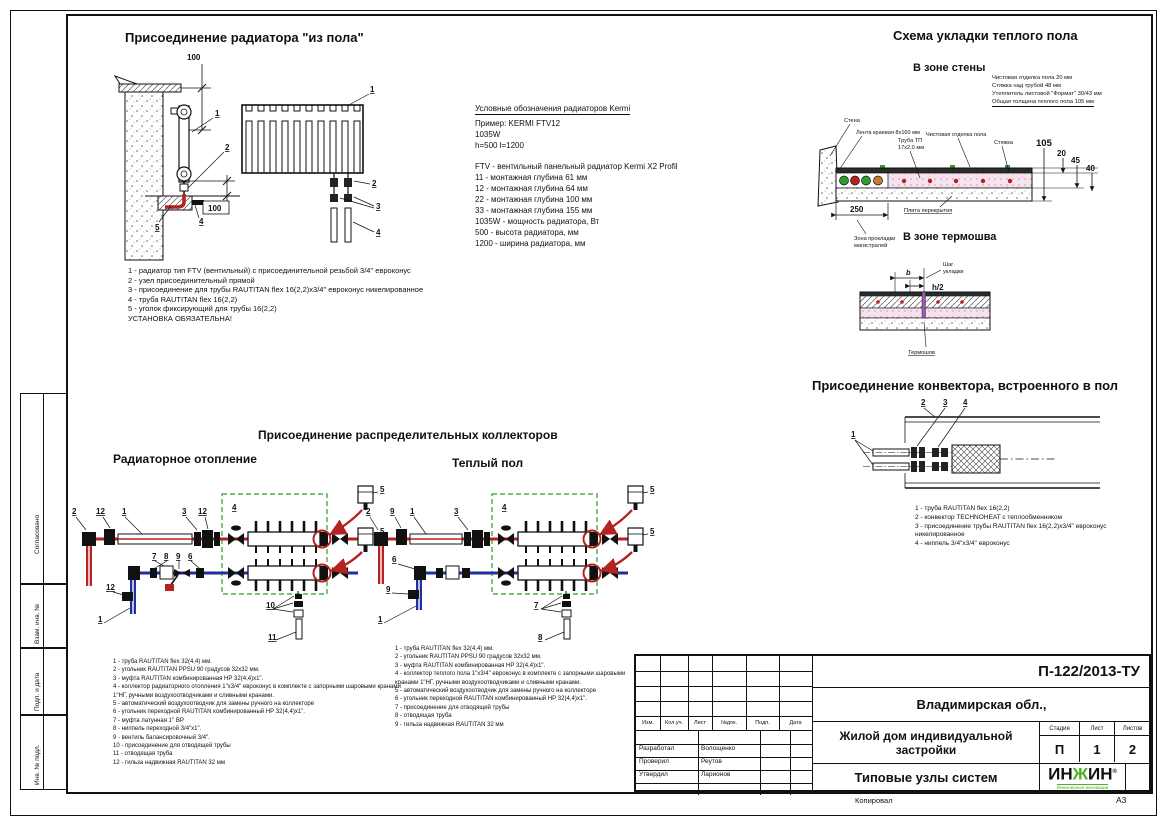 The width and height of the screenshot is (1166, 824). Describe the element at coordinates (925, 176) in the screenshot. I see `wall-zone-section` at that location.